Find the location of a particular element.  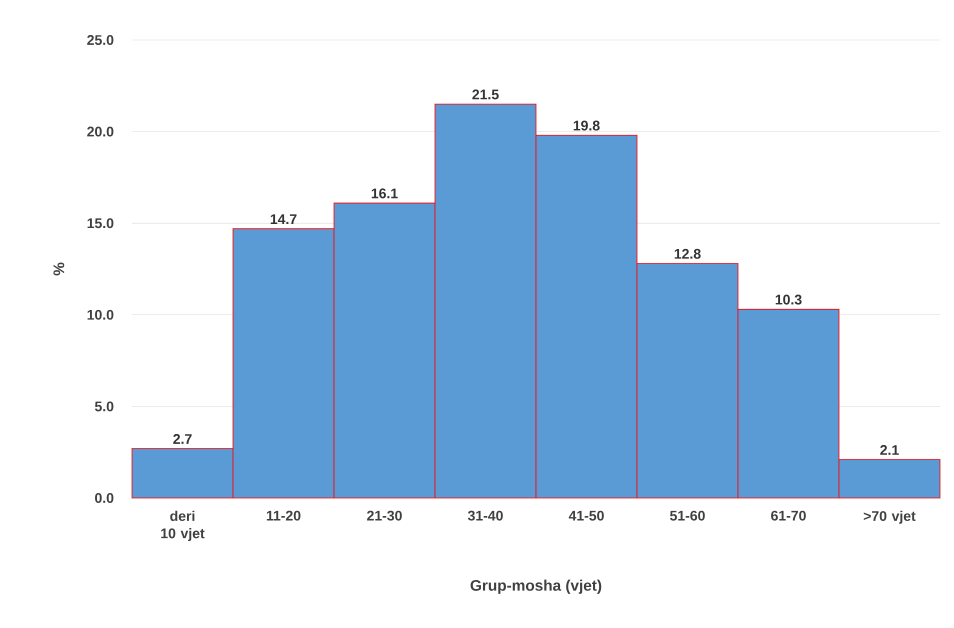

y-tick-label: 15.0 is located at coordinates (101, 223).